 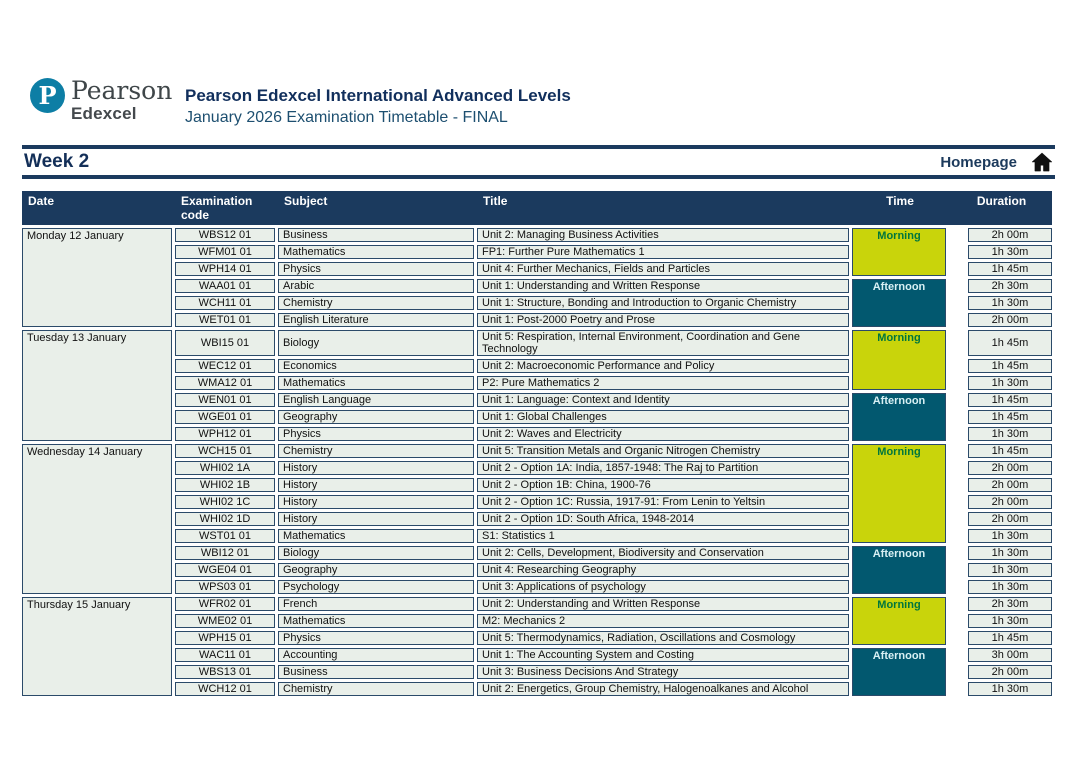 I want to click on divider-bottom, so click(x=538, y=177).